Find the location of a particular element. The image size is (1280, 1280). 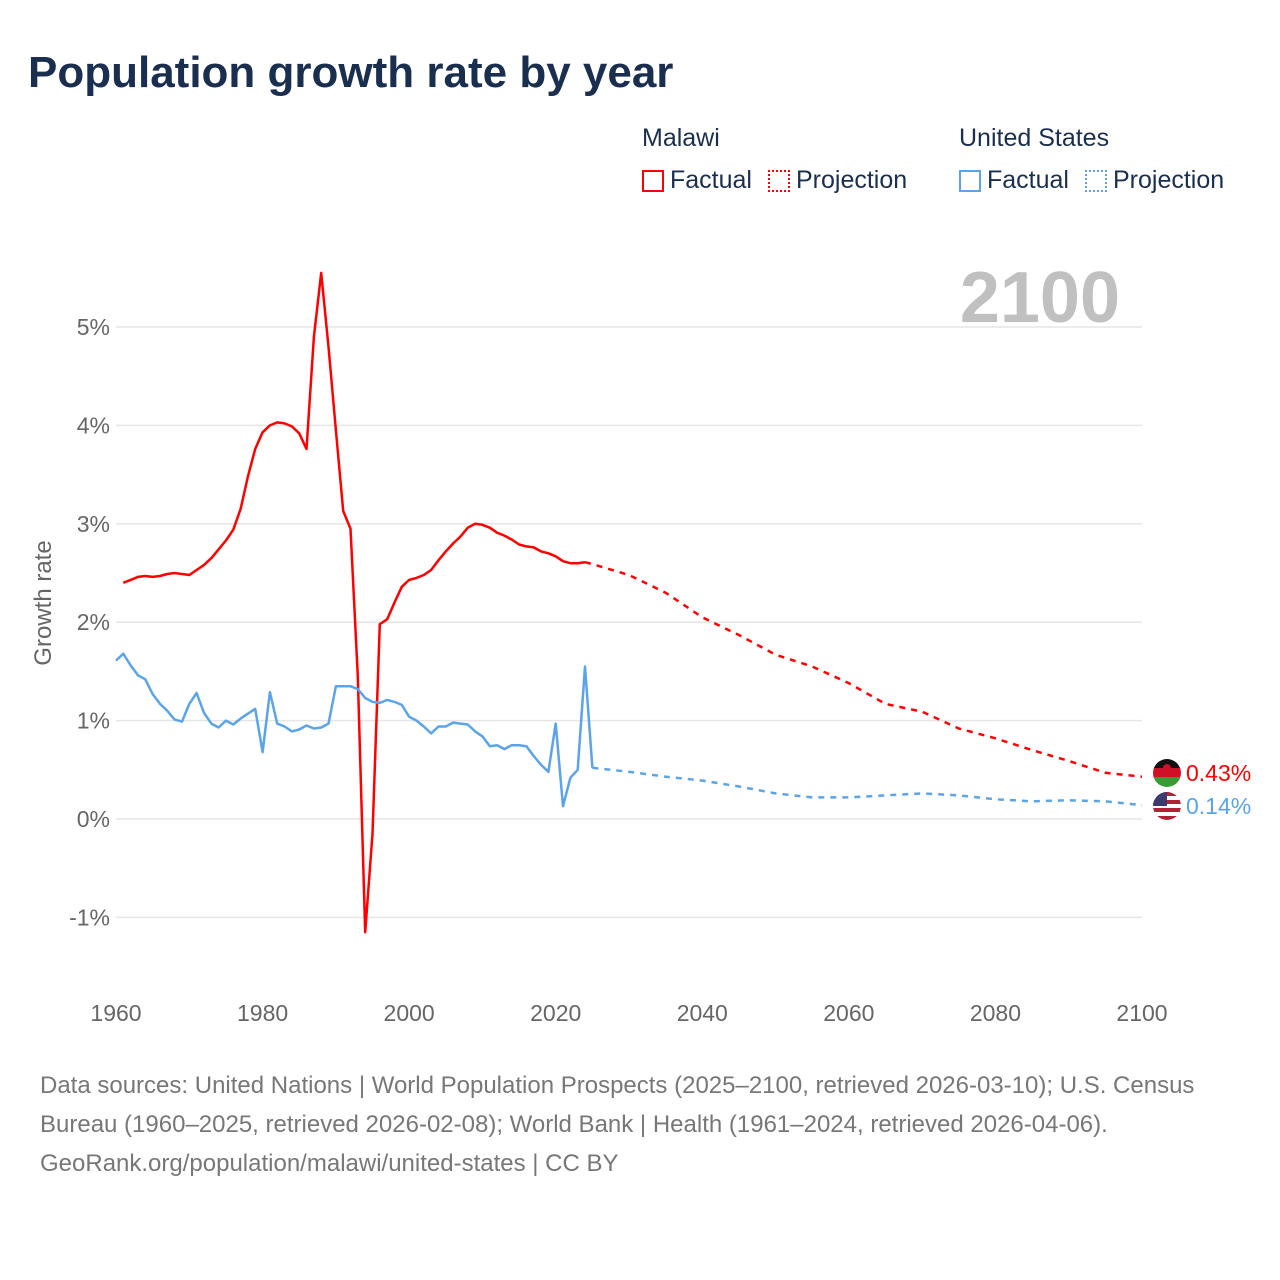

legend-malawi-factual: Factual is located at coordinates (697, 180).